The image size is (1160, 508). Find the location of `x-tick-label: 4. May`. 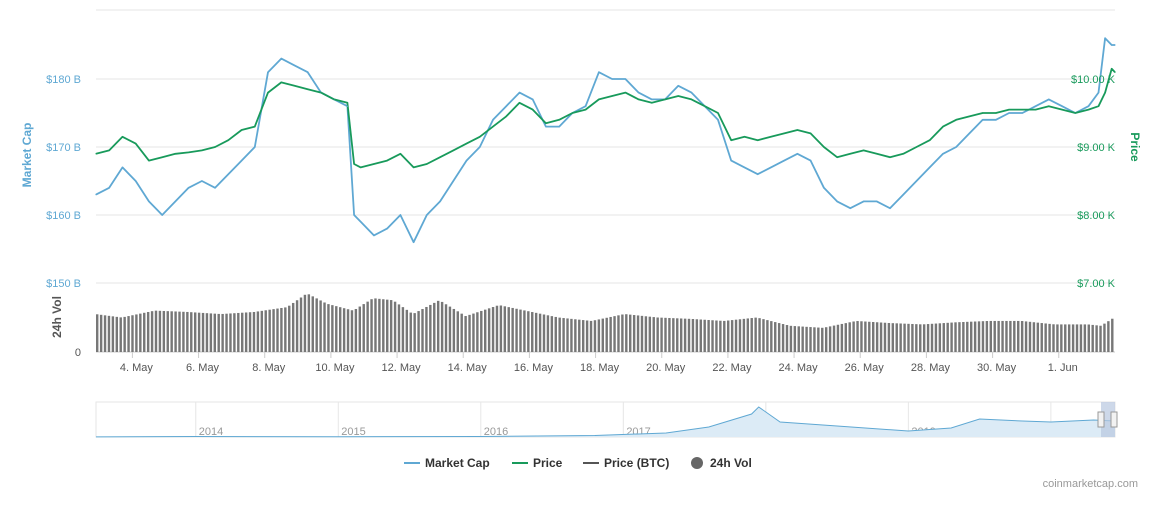

x-tick-label: 4. May is located at coordinates (137, 368).